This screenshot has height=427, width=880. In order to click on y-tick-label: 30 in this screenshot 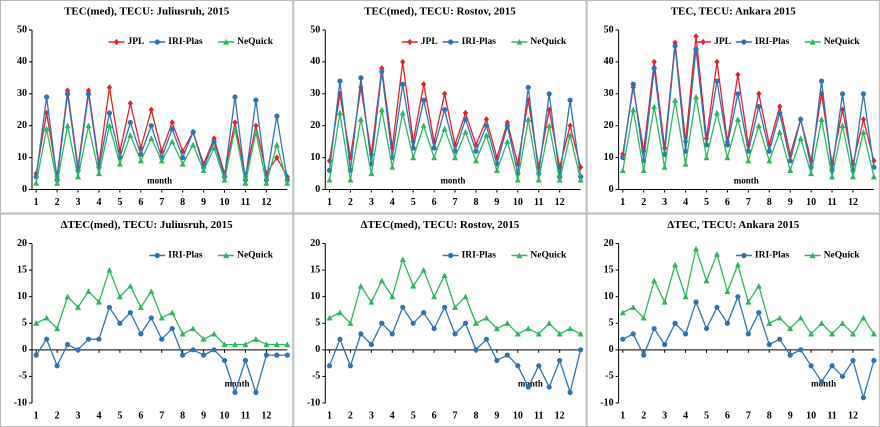, I will do `click(22, 93)`.